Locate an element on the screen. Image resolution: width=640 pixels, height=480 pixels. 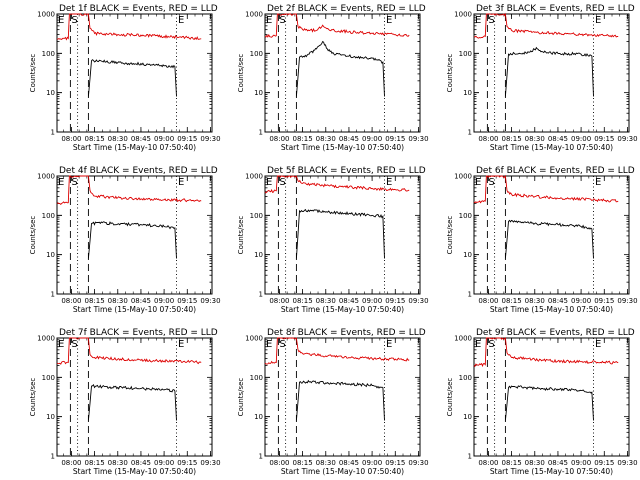
panel-title: Det 2f BLACK = Events, RED = LLD is located at coordinates (346, 9).